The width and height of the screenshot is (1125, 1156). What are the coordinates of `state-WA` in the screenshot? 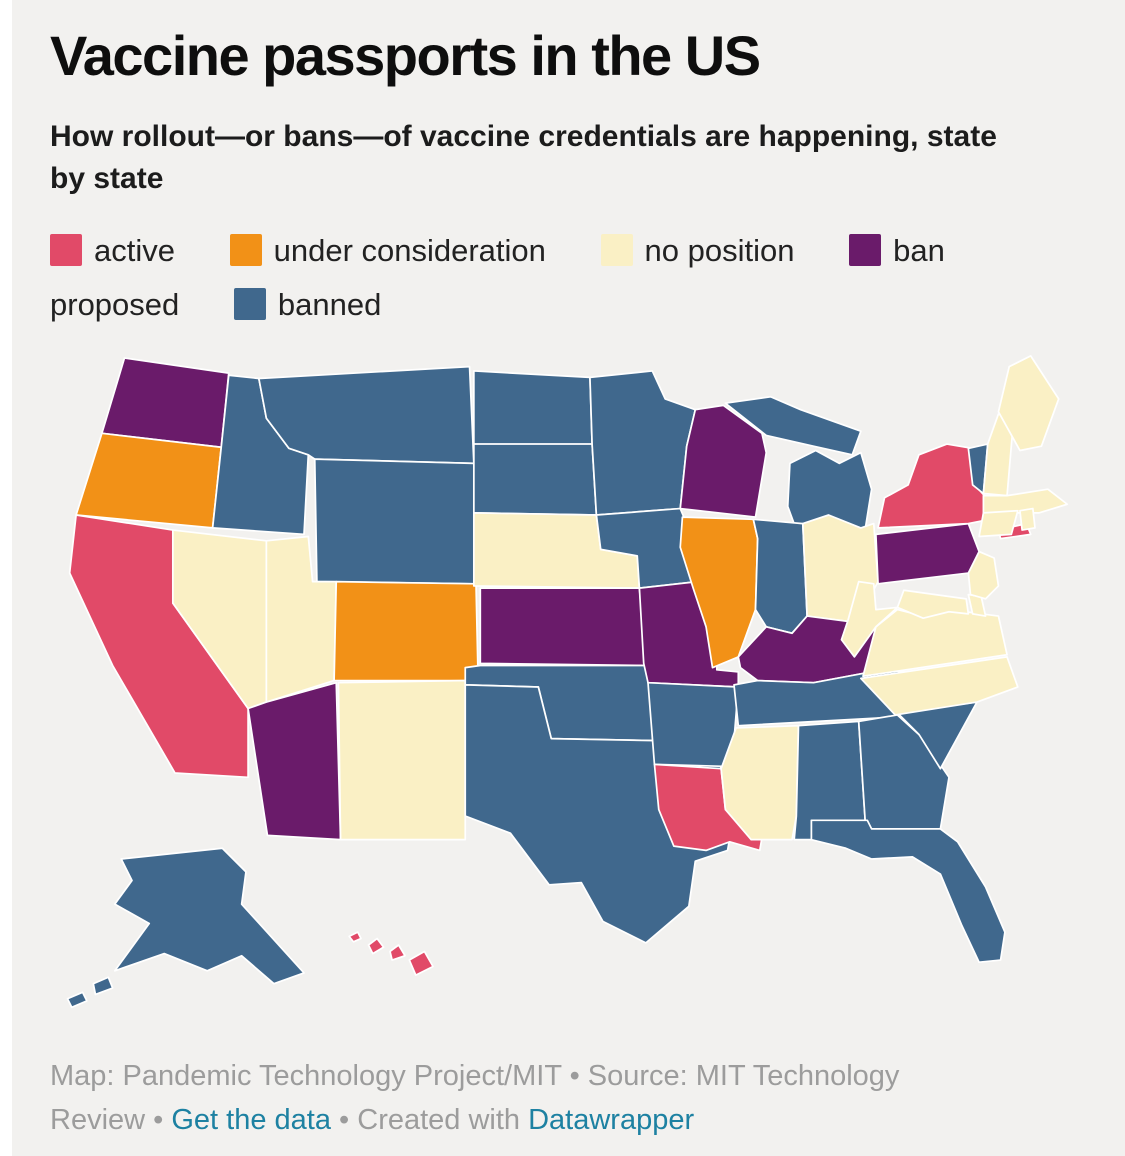 It's located at (165, 403).